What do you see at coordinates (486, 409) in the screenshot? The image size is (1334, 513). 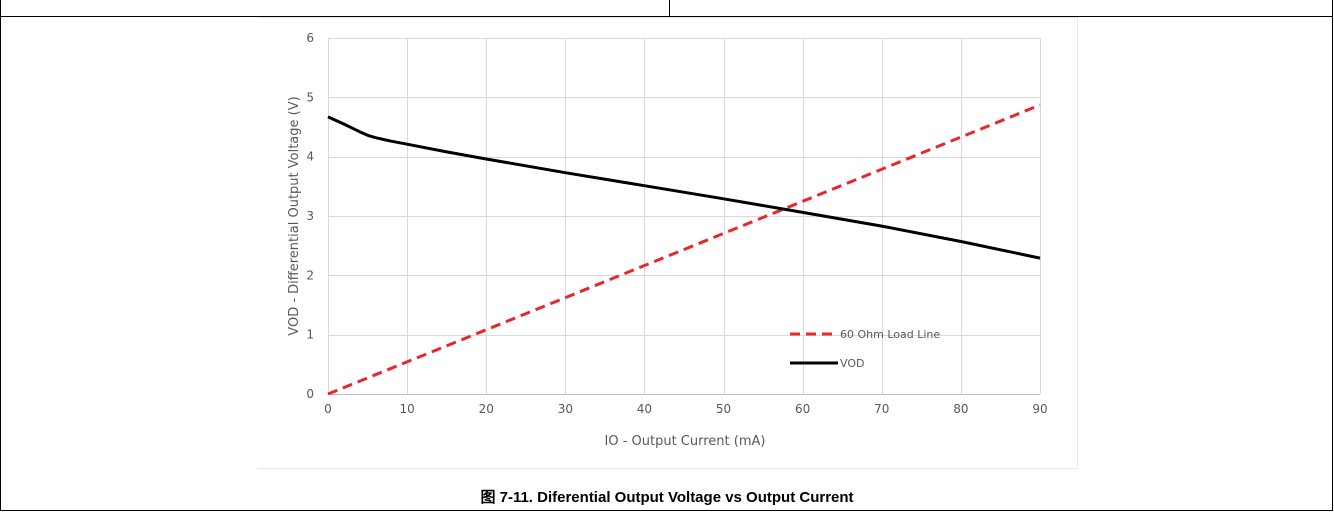 I see `x-tick-label: 20` at bounding box center [486, 409].